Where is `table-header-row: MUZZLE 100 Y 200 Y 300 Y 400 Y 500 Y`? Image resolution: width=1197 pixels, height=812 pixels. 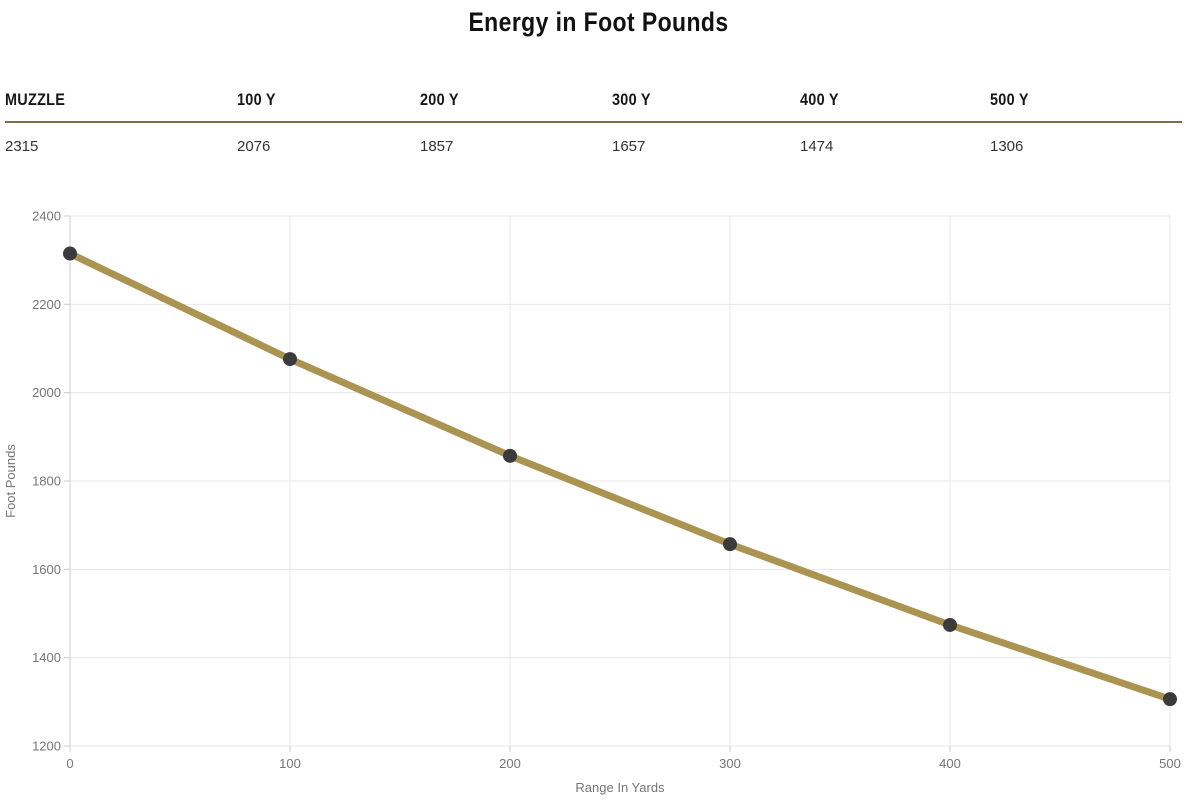 table-header-row: MUZZLE 100 Y 200 Y 300 Y 400 Y 500 Y is located at coordinates (593, 106).